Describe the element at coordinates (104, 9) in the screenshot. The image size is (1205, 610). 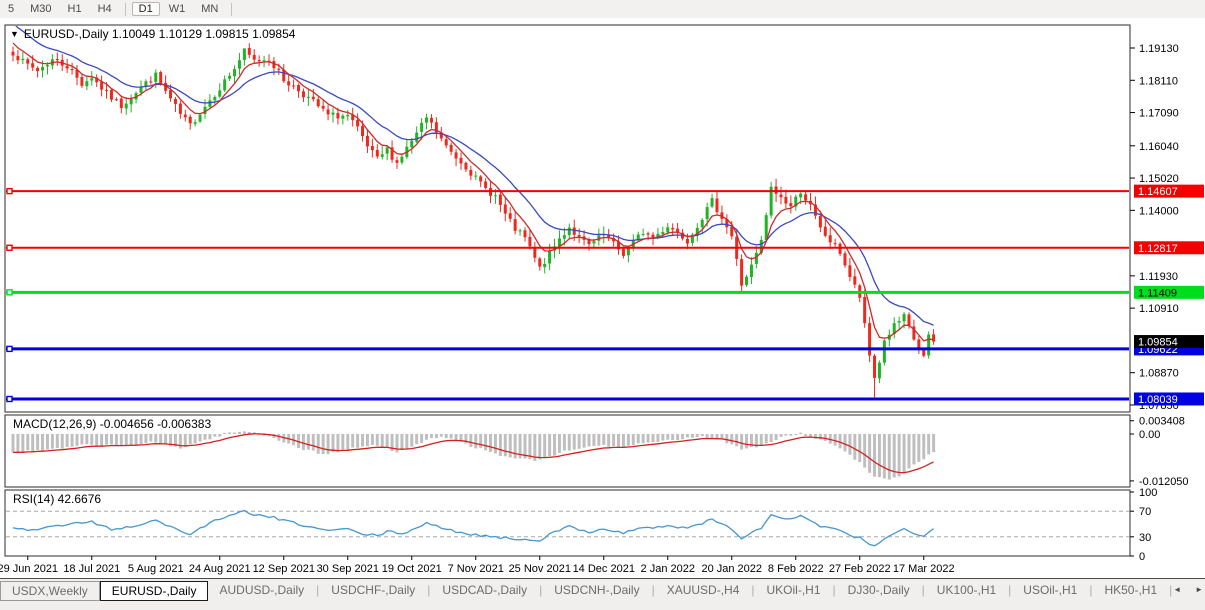
I see `timeframe-button-h4: H4` at that location.